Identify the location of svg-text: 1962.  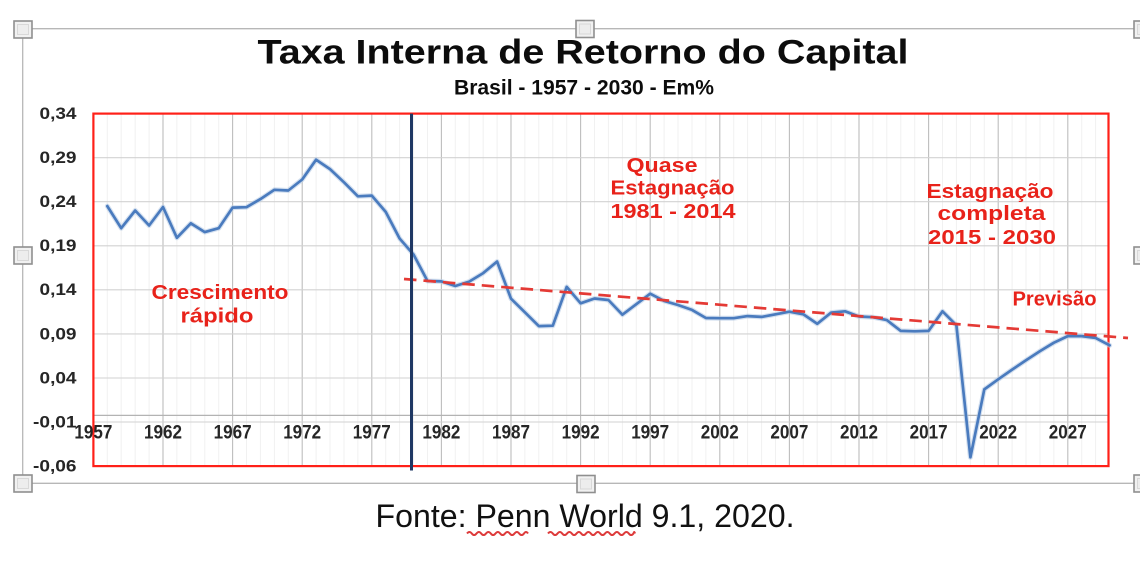
(163, 433).